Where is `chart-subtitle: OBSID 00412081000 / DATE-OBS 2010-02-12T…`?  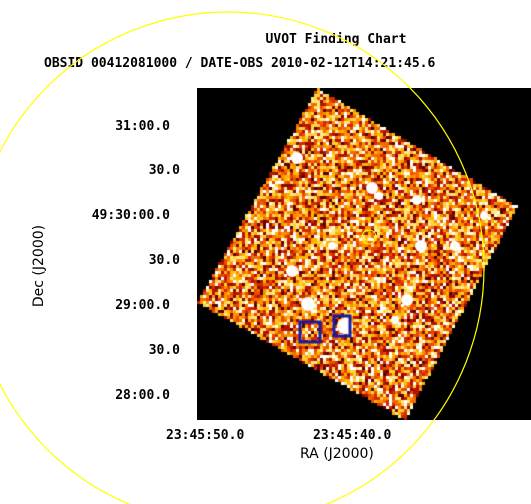
chart-subtitle: OBSID 00412081000 / DATE-OBS 2010-02-12T… is located at coordinates (240, 63).